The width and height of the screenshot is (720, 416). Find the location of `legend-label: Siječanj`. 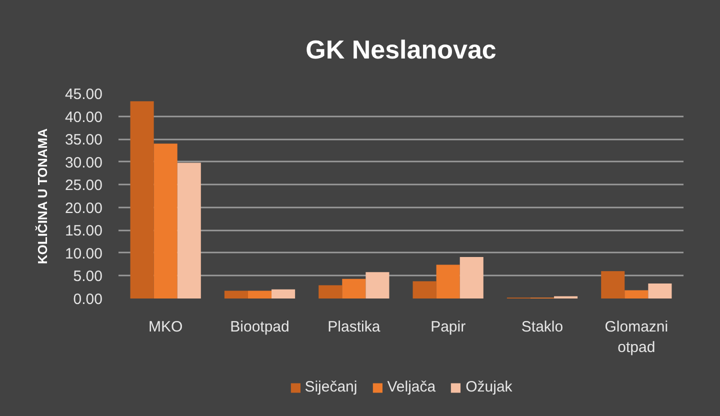

legend-label: Siječanj is located at coordinates (331, 387).